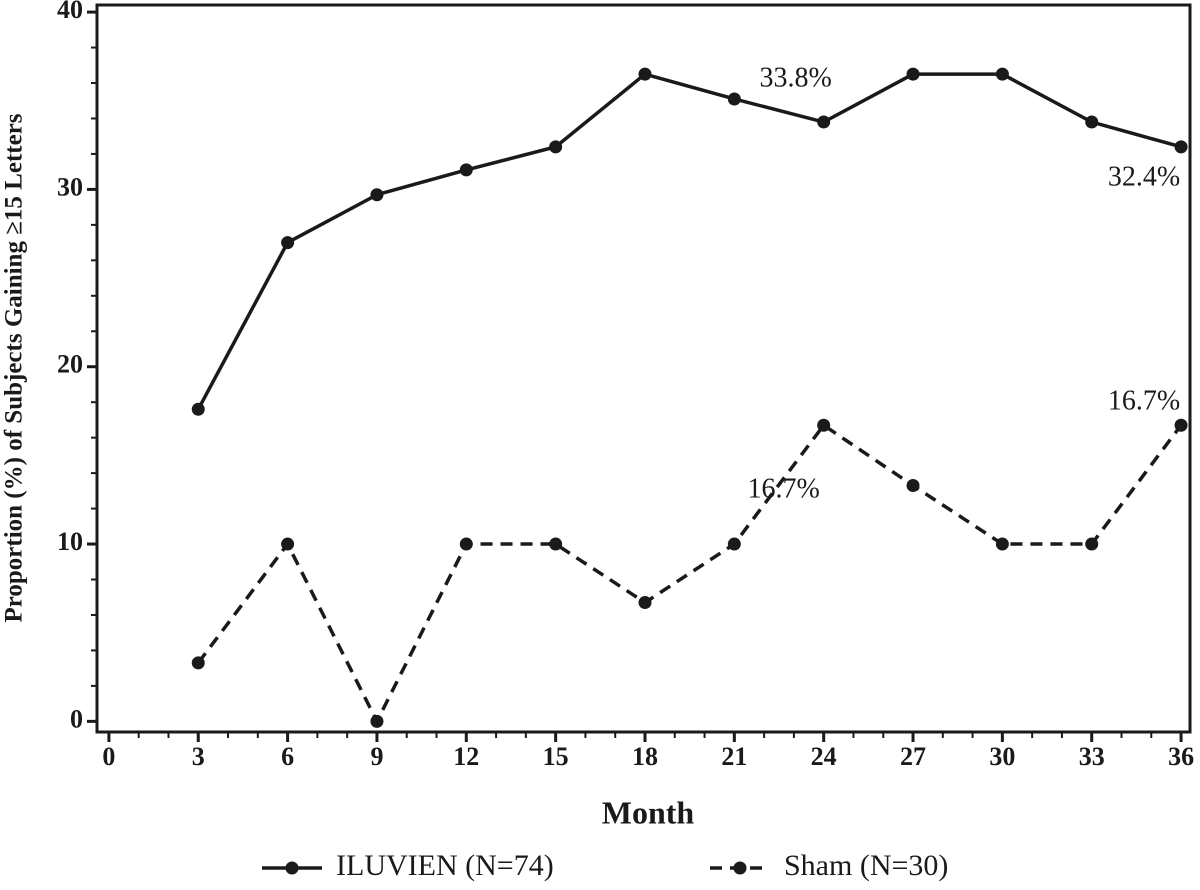 The width and height of the screenshot is (1200, 890). What do you see at coordinates (70, 12) in the screenshot?
I see `y-tick-label: 40` at bounding box center [70, 12].